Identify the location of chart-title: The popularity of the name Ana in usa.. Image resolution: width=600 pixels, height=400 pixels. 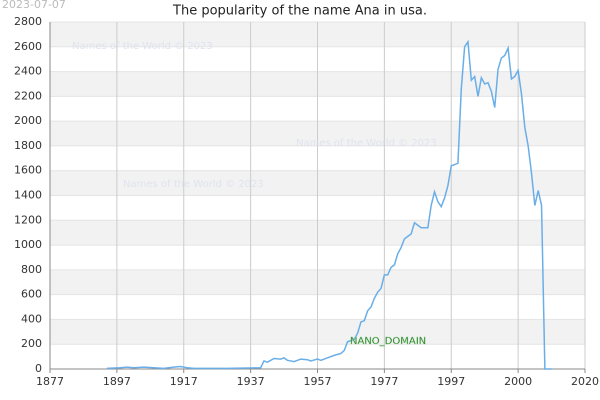
(299, 11).